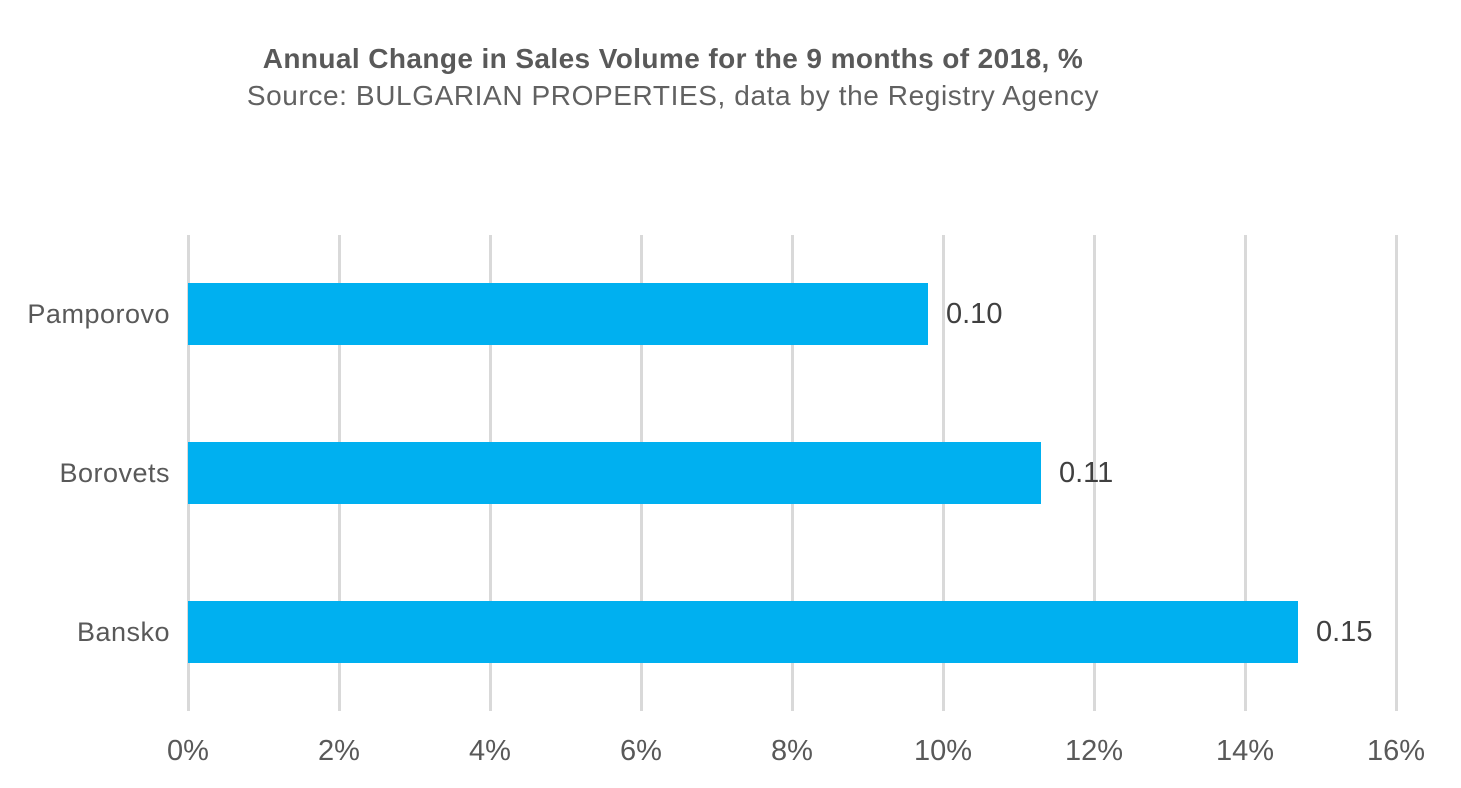 The image size is (1461, 788). I want to click on bar-pamporovo, so click(558, 314).